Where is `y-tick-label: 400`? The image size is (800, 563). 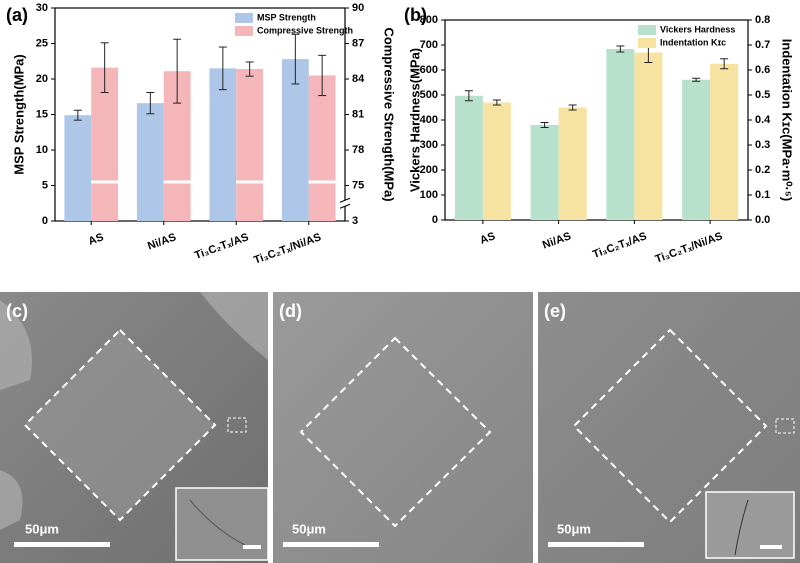 y-tick-label: 400 is located at coordinates (429, 120).